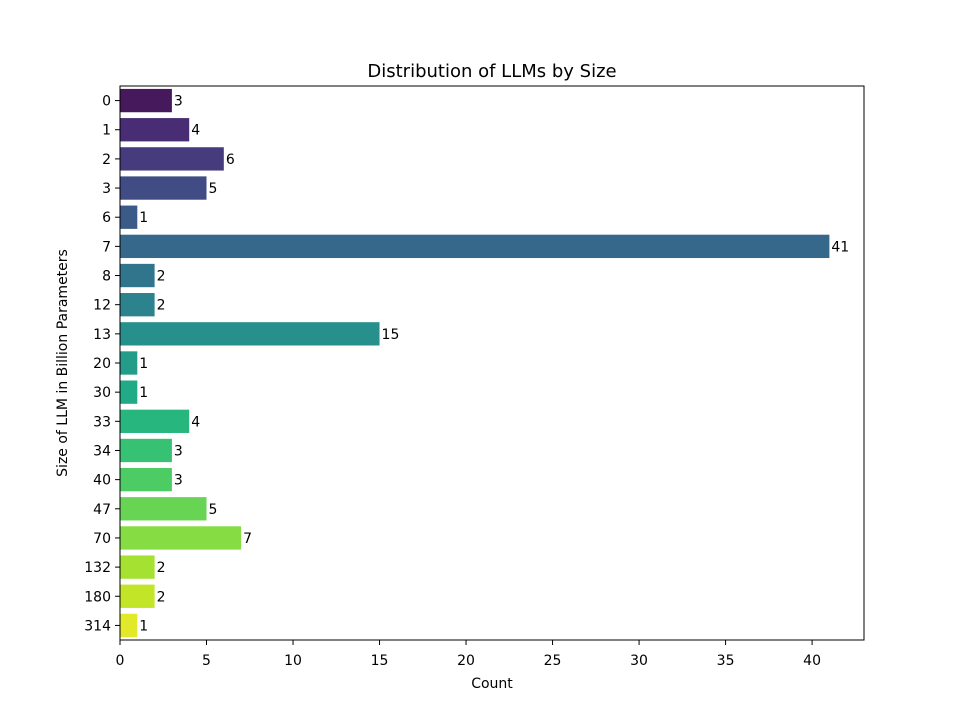 The width and height of the screenshot is (960, 720). I want to click on y-tick-label-40: 40, so click(102, 481).